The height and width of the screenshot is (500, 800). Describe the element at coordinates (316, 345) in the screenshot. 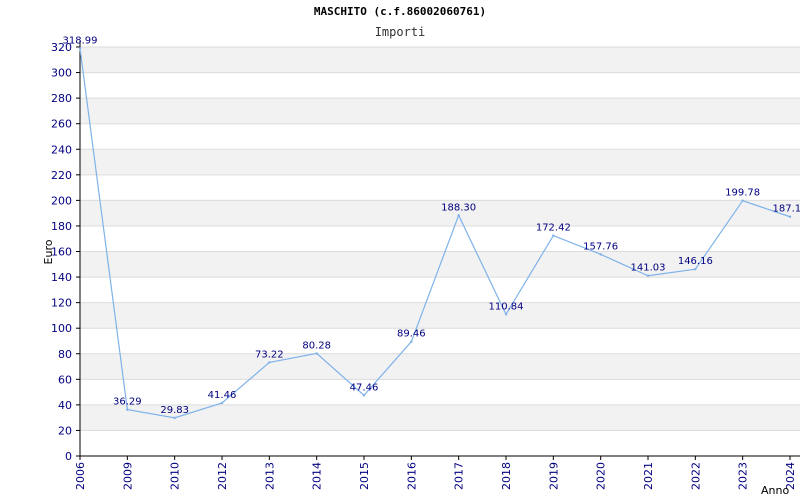

I see `data-label: 80.28` at that location.